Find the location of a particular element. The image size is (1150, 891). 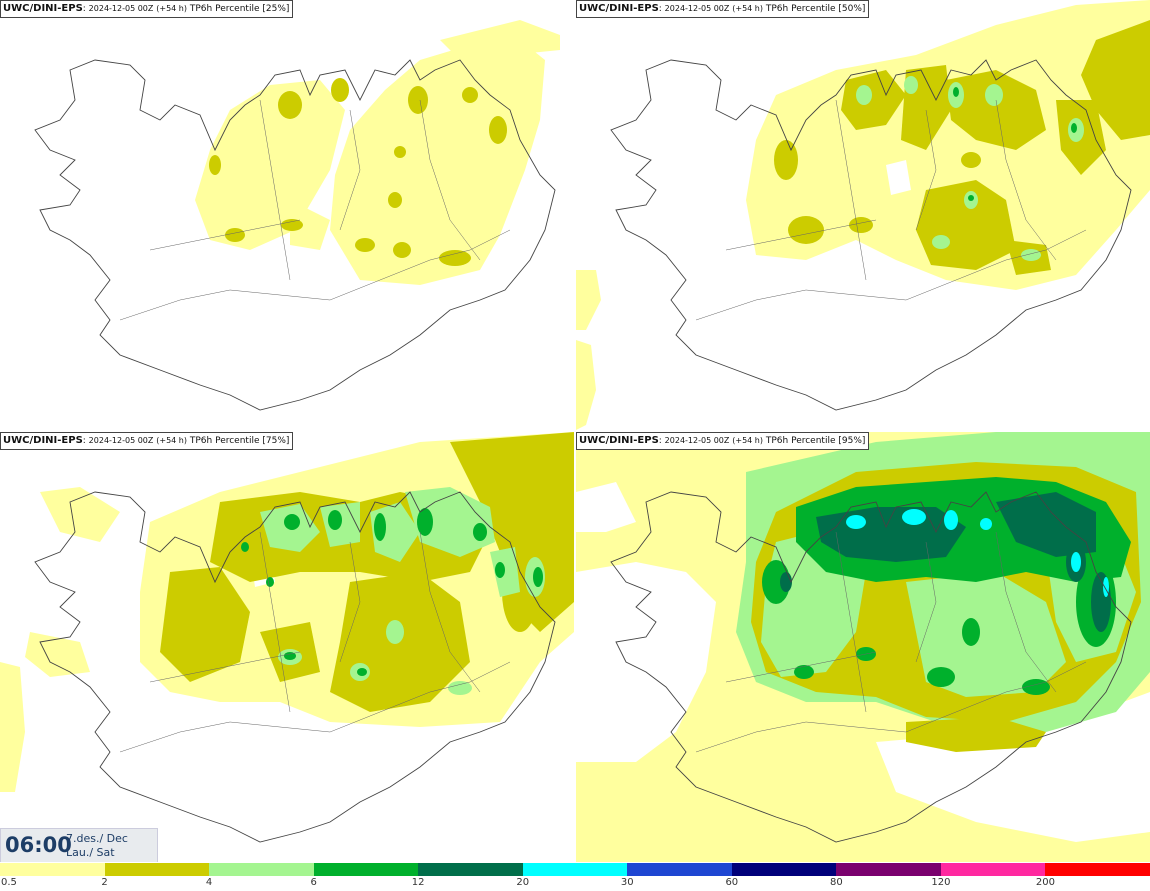

valid-time: 06:00 is located at coordinates (38, 845).